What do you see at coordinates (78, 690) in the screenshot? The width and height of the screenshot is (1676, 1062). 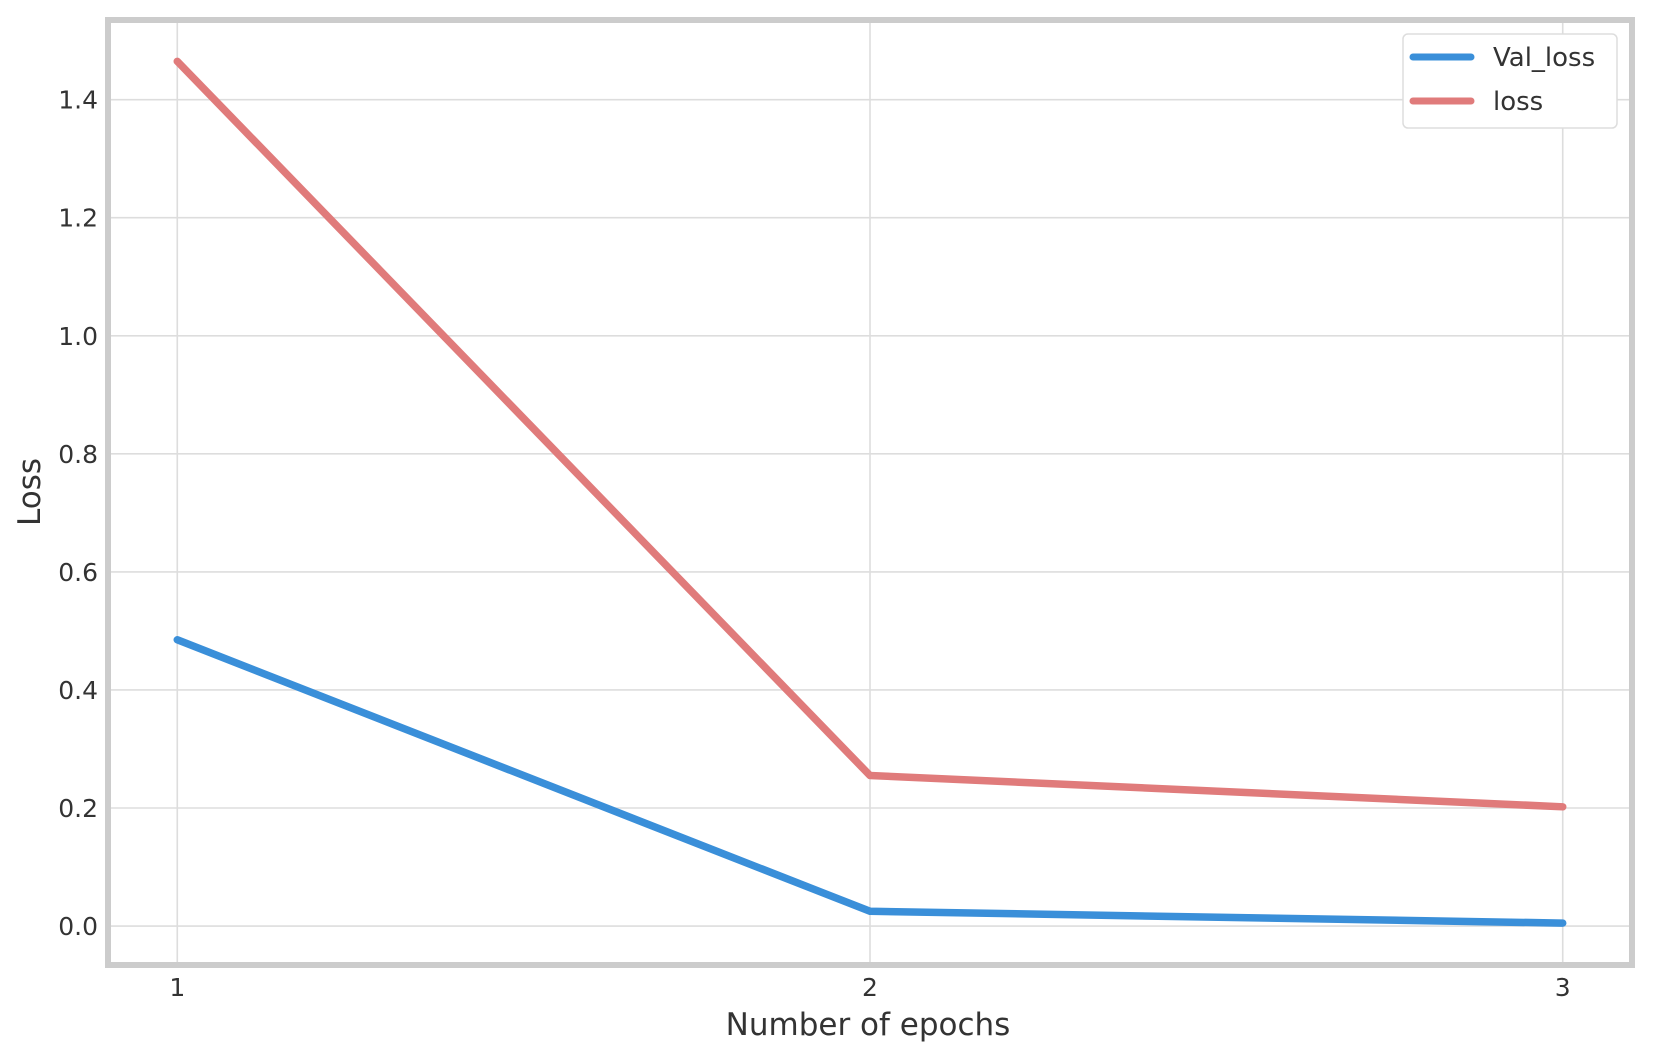 I see `y-tick-label: 0.4` at bounding box center [78, 690].